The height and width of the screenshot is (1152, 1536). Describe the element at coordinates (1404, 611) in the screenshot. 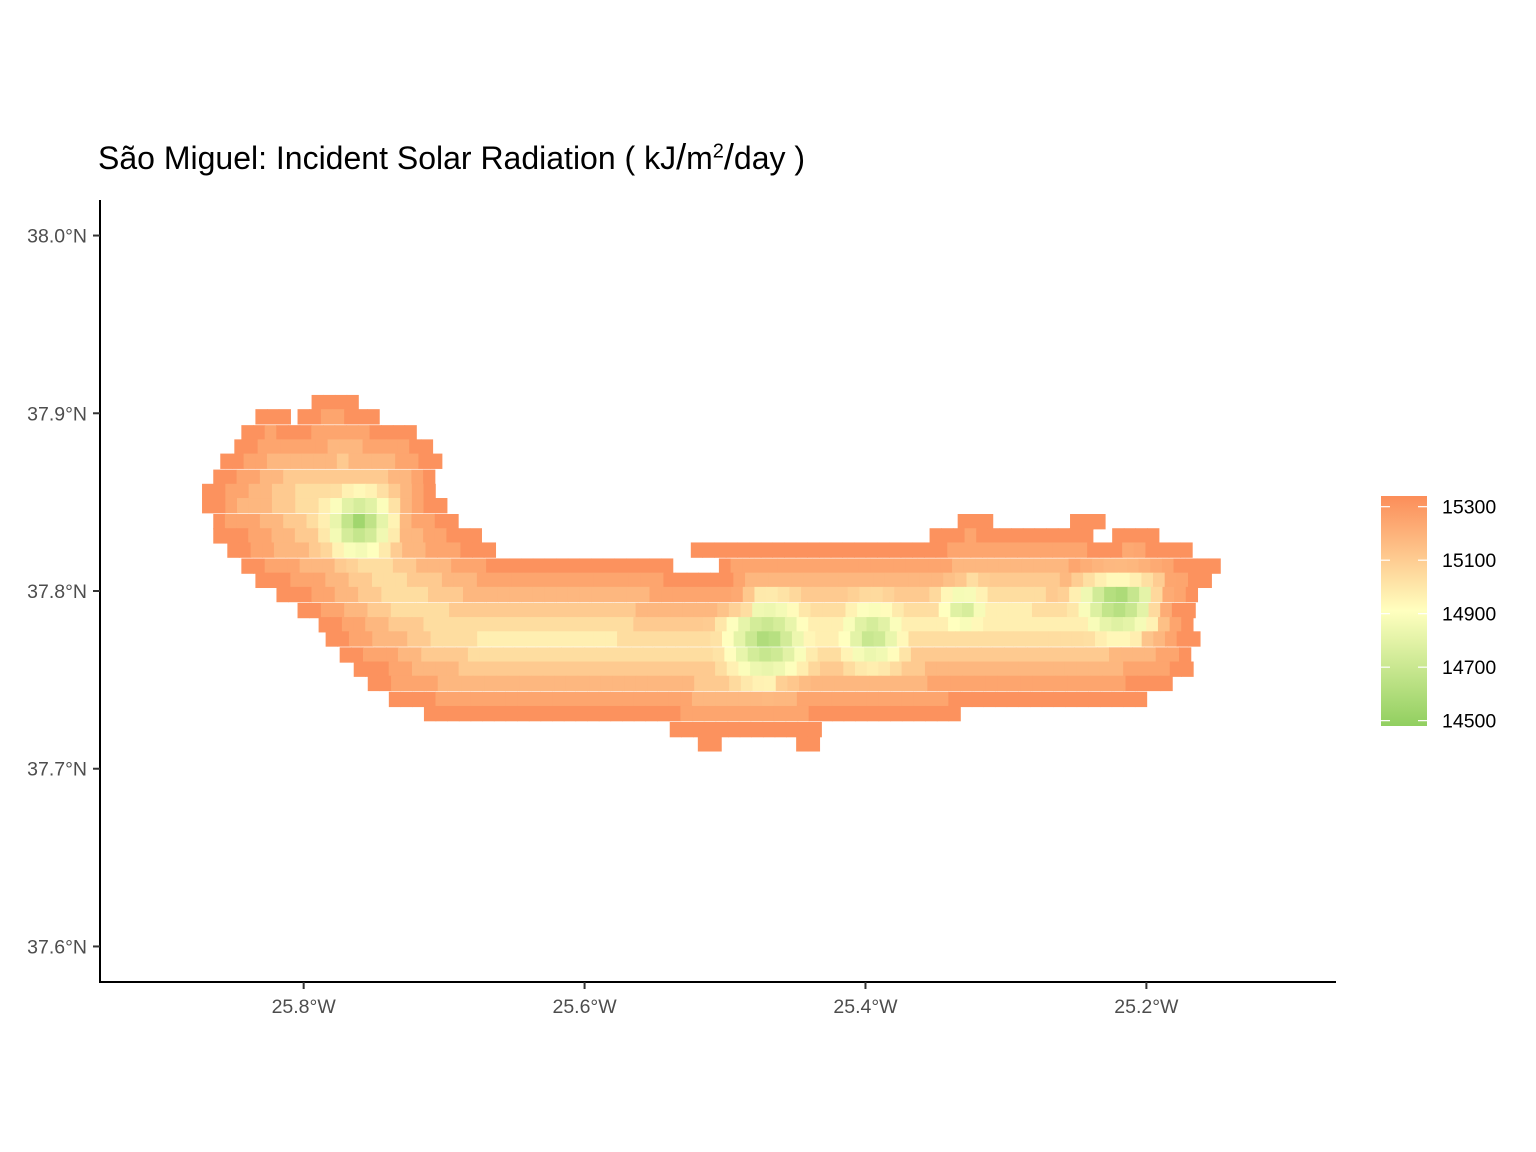

I see `legend-colorbar` at that location.